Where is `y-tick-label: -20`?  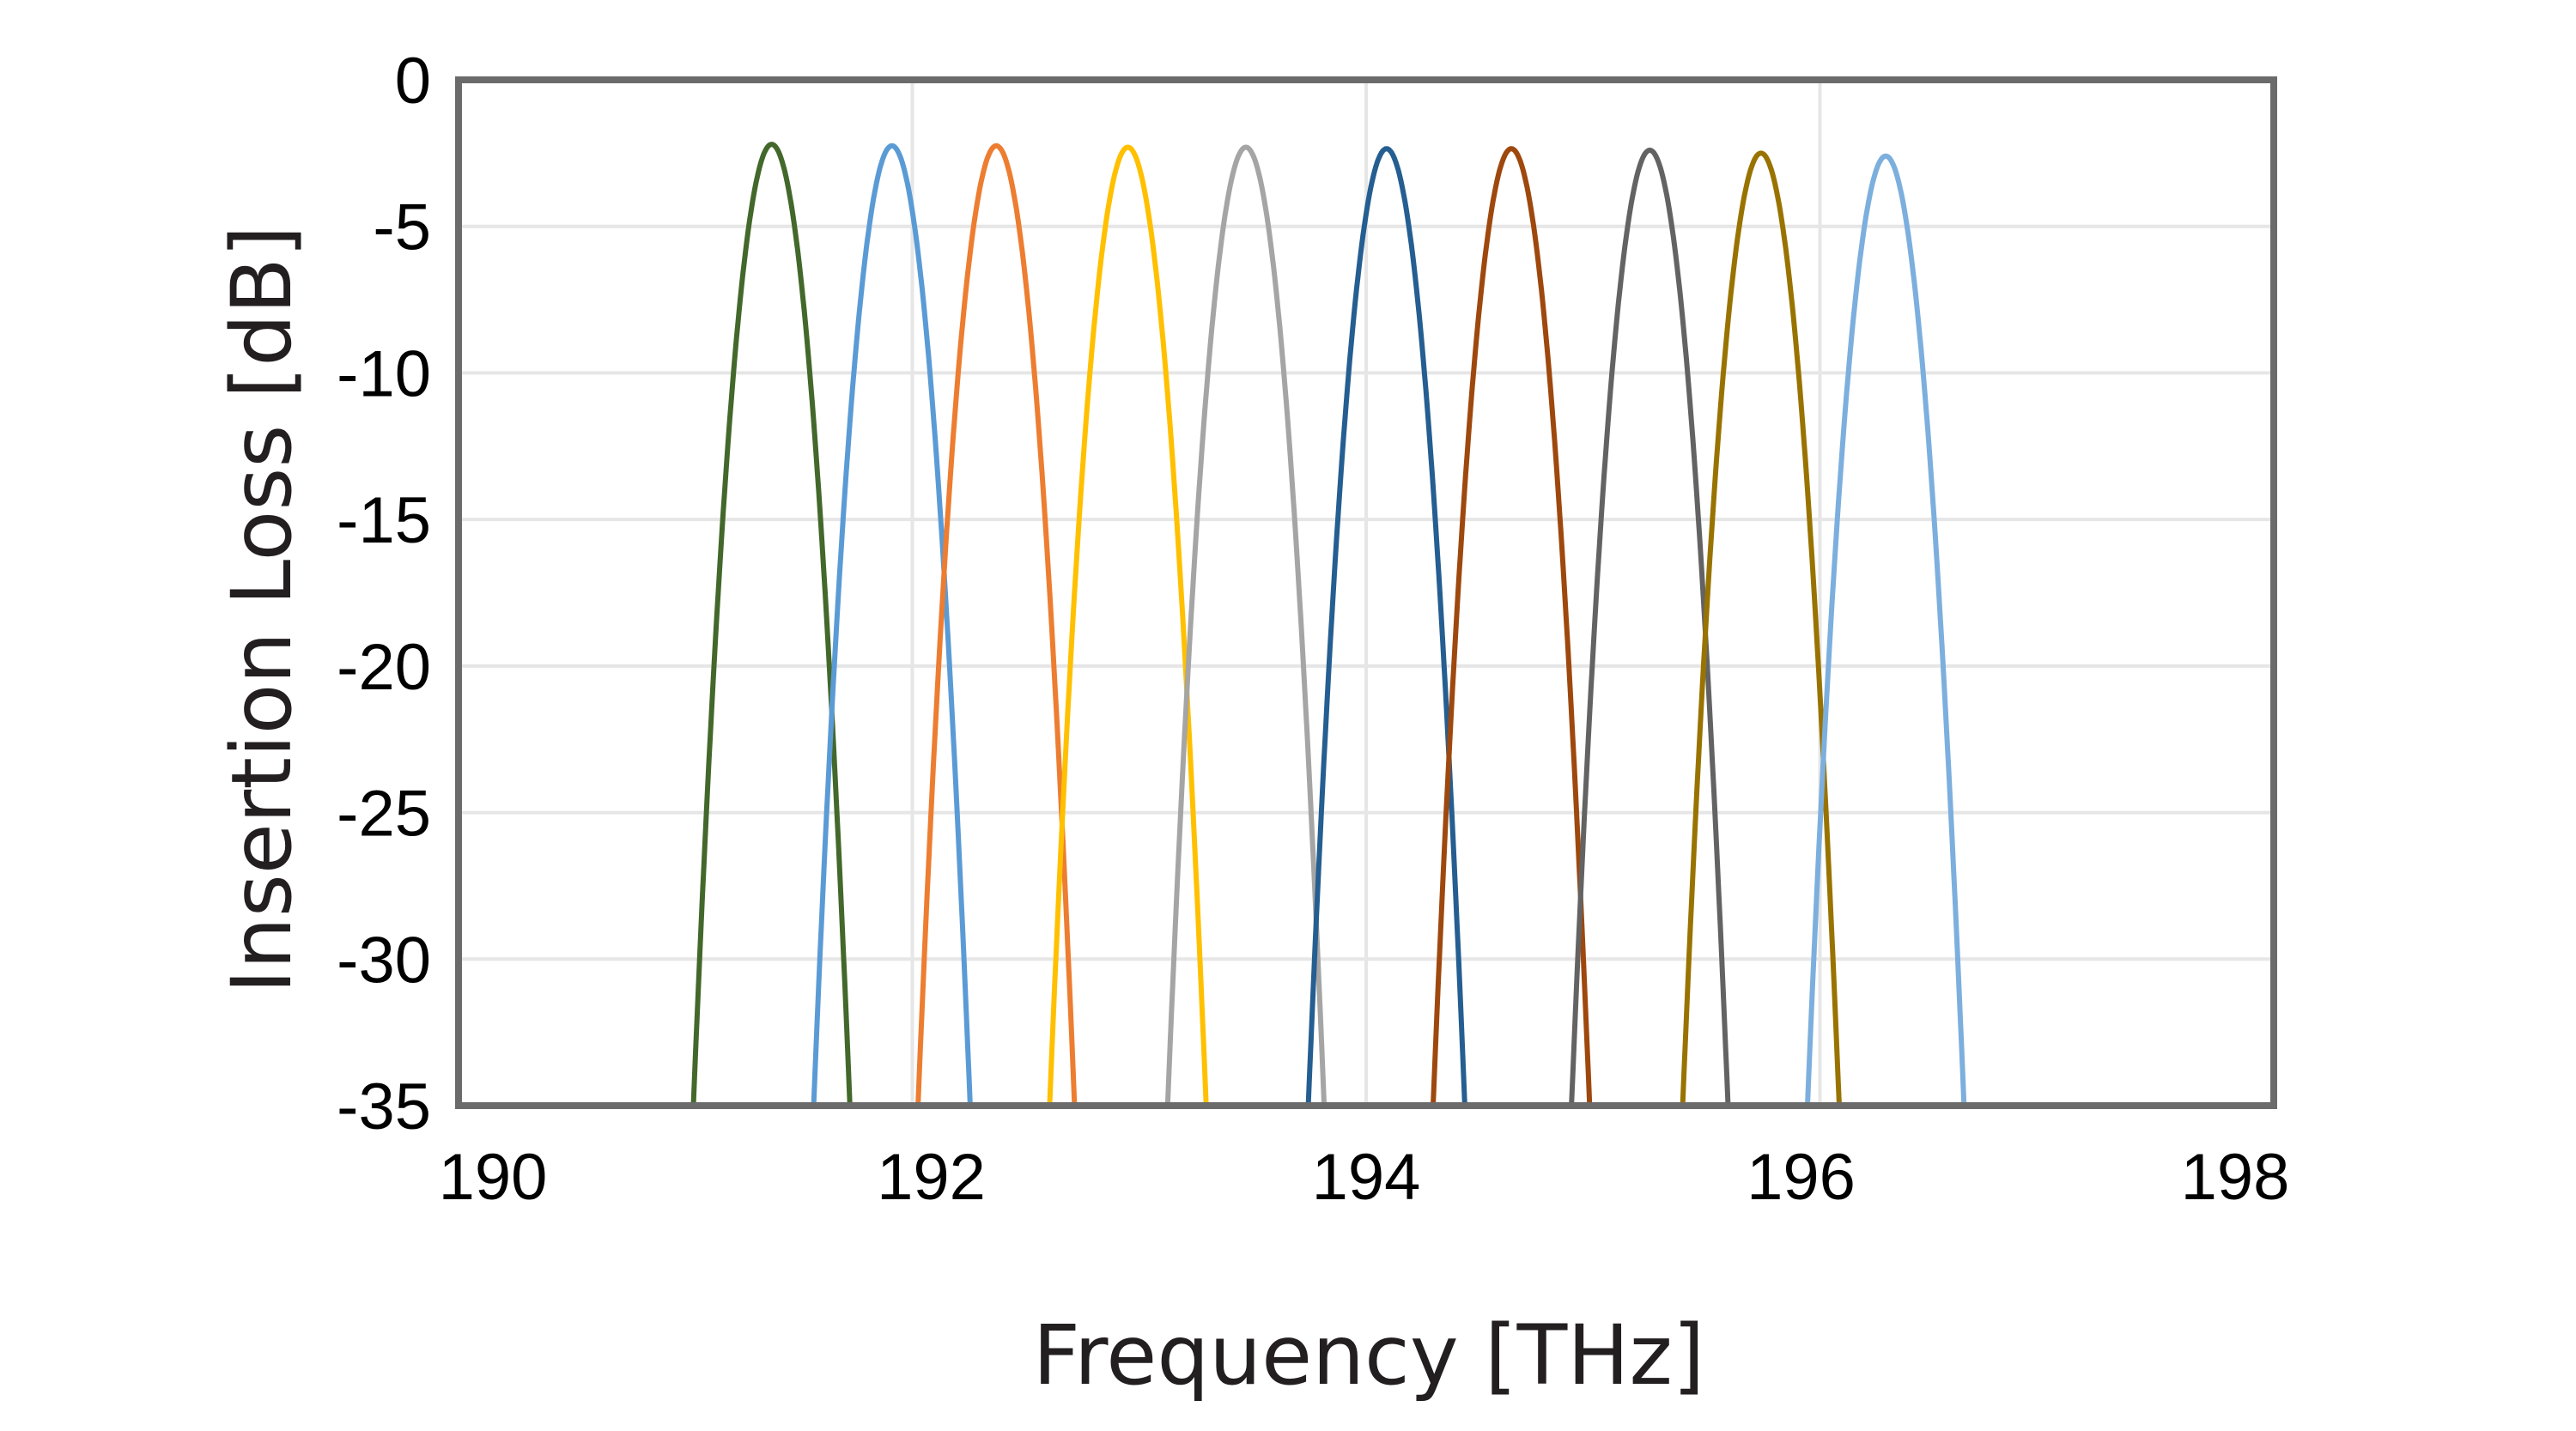
y-tick-label: -20 is located at coordinates (384, 668).